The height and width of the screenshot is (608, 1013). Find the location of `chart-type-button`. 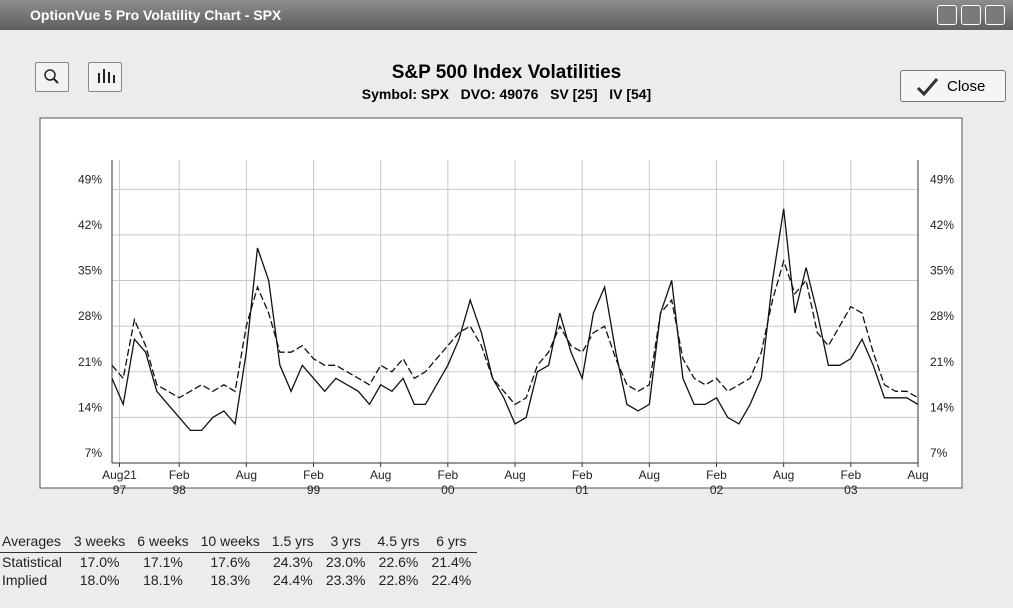

chart-type-button is located at coordinates (105, 77).